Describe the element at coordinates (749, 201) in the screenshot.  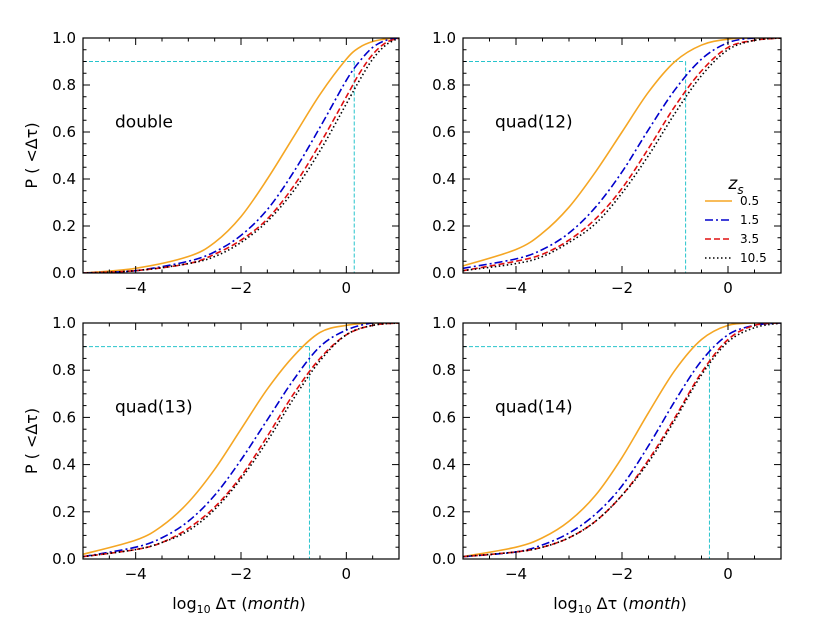
I see `legend-entry-label: 0.5` at that location.